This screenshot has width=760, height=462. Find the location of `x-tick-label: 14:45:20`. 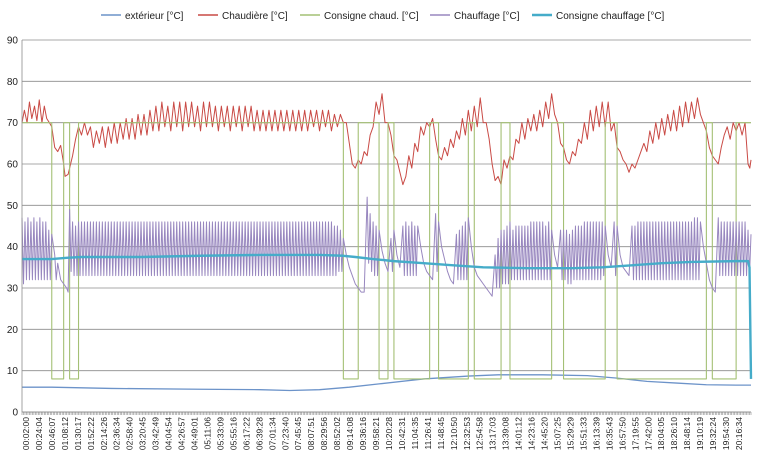

x-tick-label: 14:45:20 is located at coordinates (545, 433).